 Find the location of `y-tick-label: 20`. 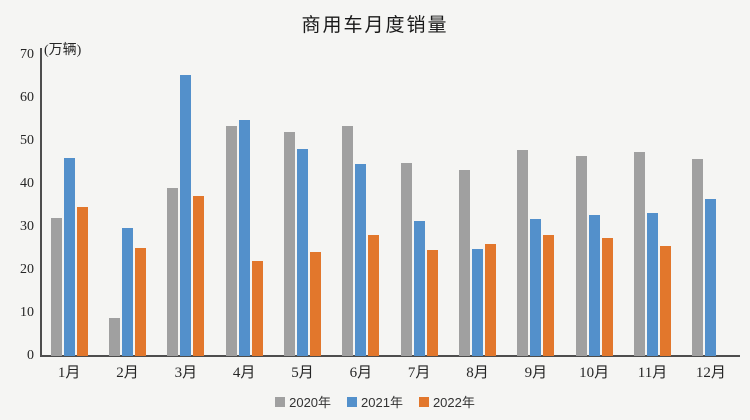

y-tick-label: 20 is located at coordinates (27, 269).